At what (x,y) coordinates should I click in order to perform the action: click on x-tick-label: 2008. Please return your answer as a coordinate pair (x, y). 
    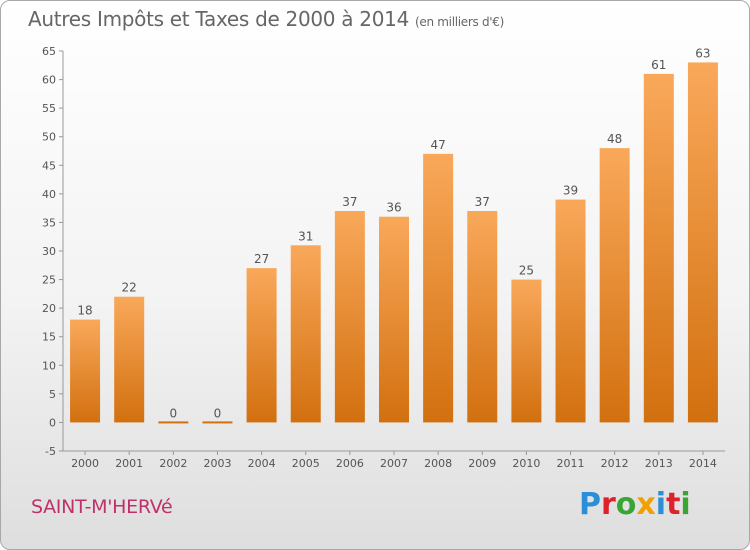
    Looking at the image, I should click on (438, 463).